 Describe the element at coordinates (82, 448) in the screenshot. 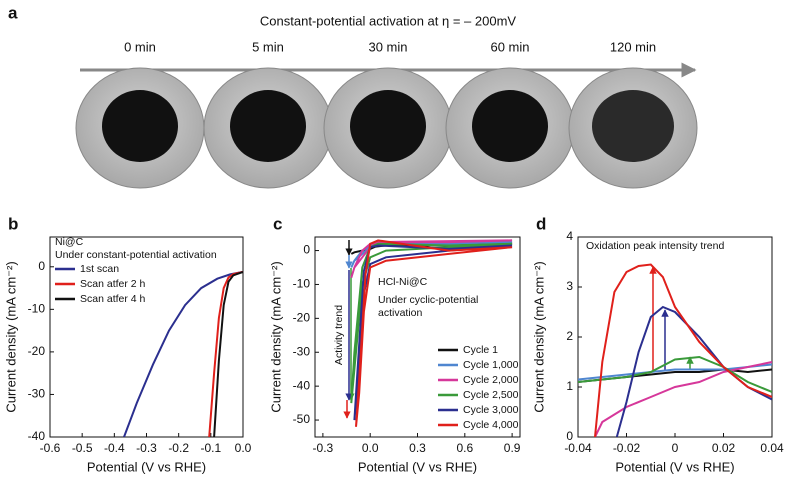

I see `x-tick-label: -0.5` at that location.